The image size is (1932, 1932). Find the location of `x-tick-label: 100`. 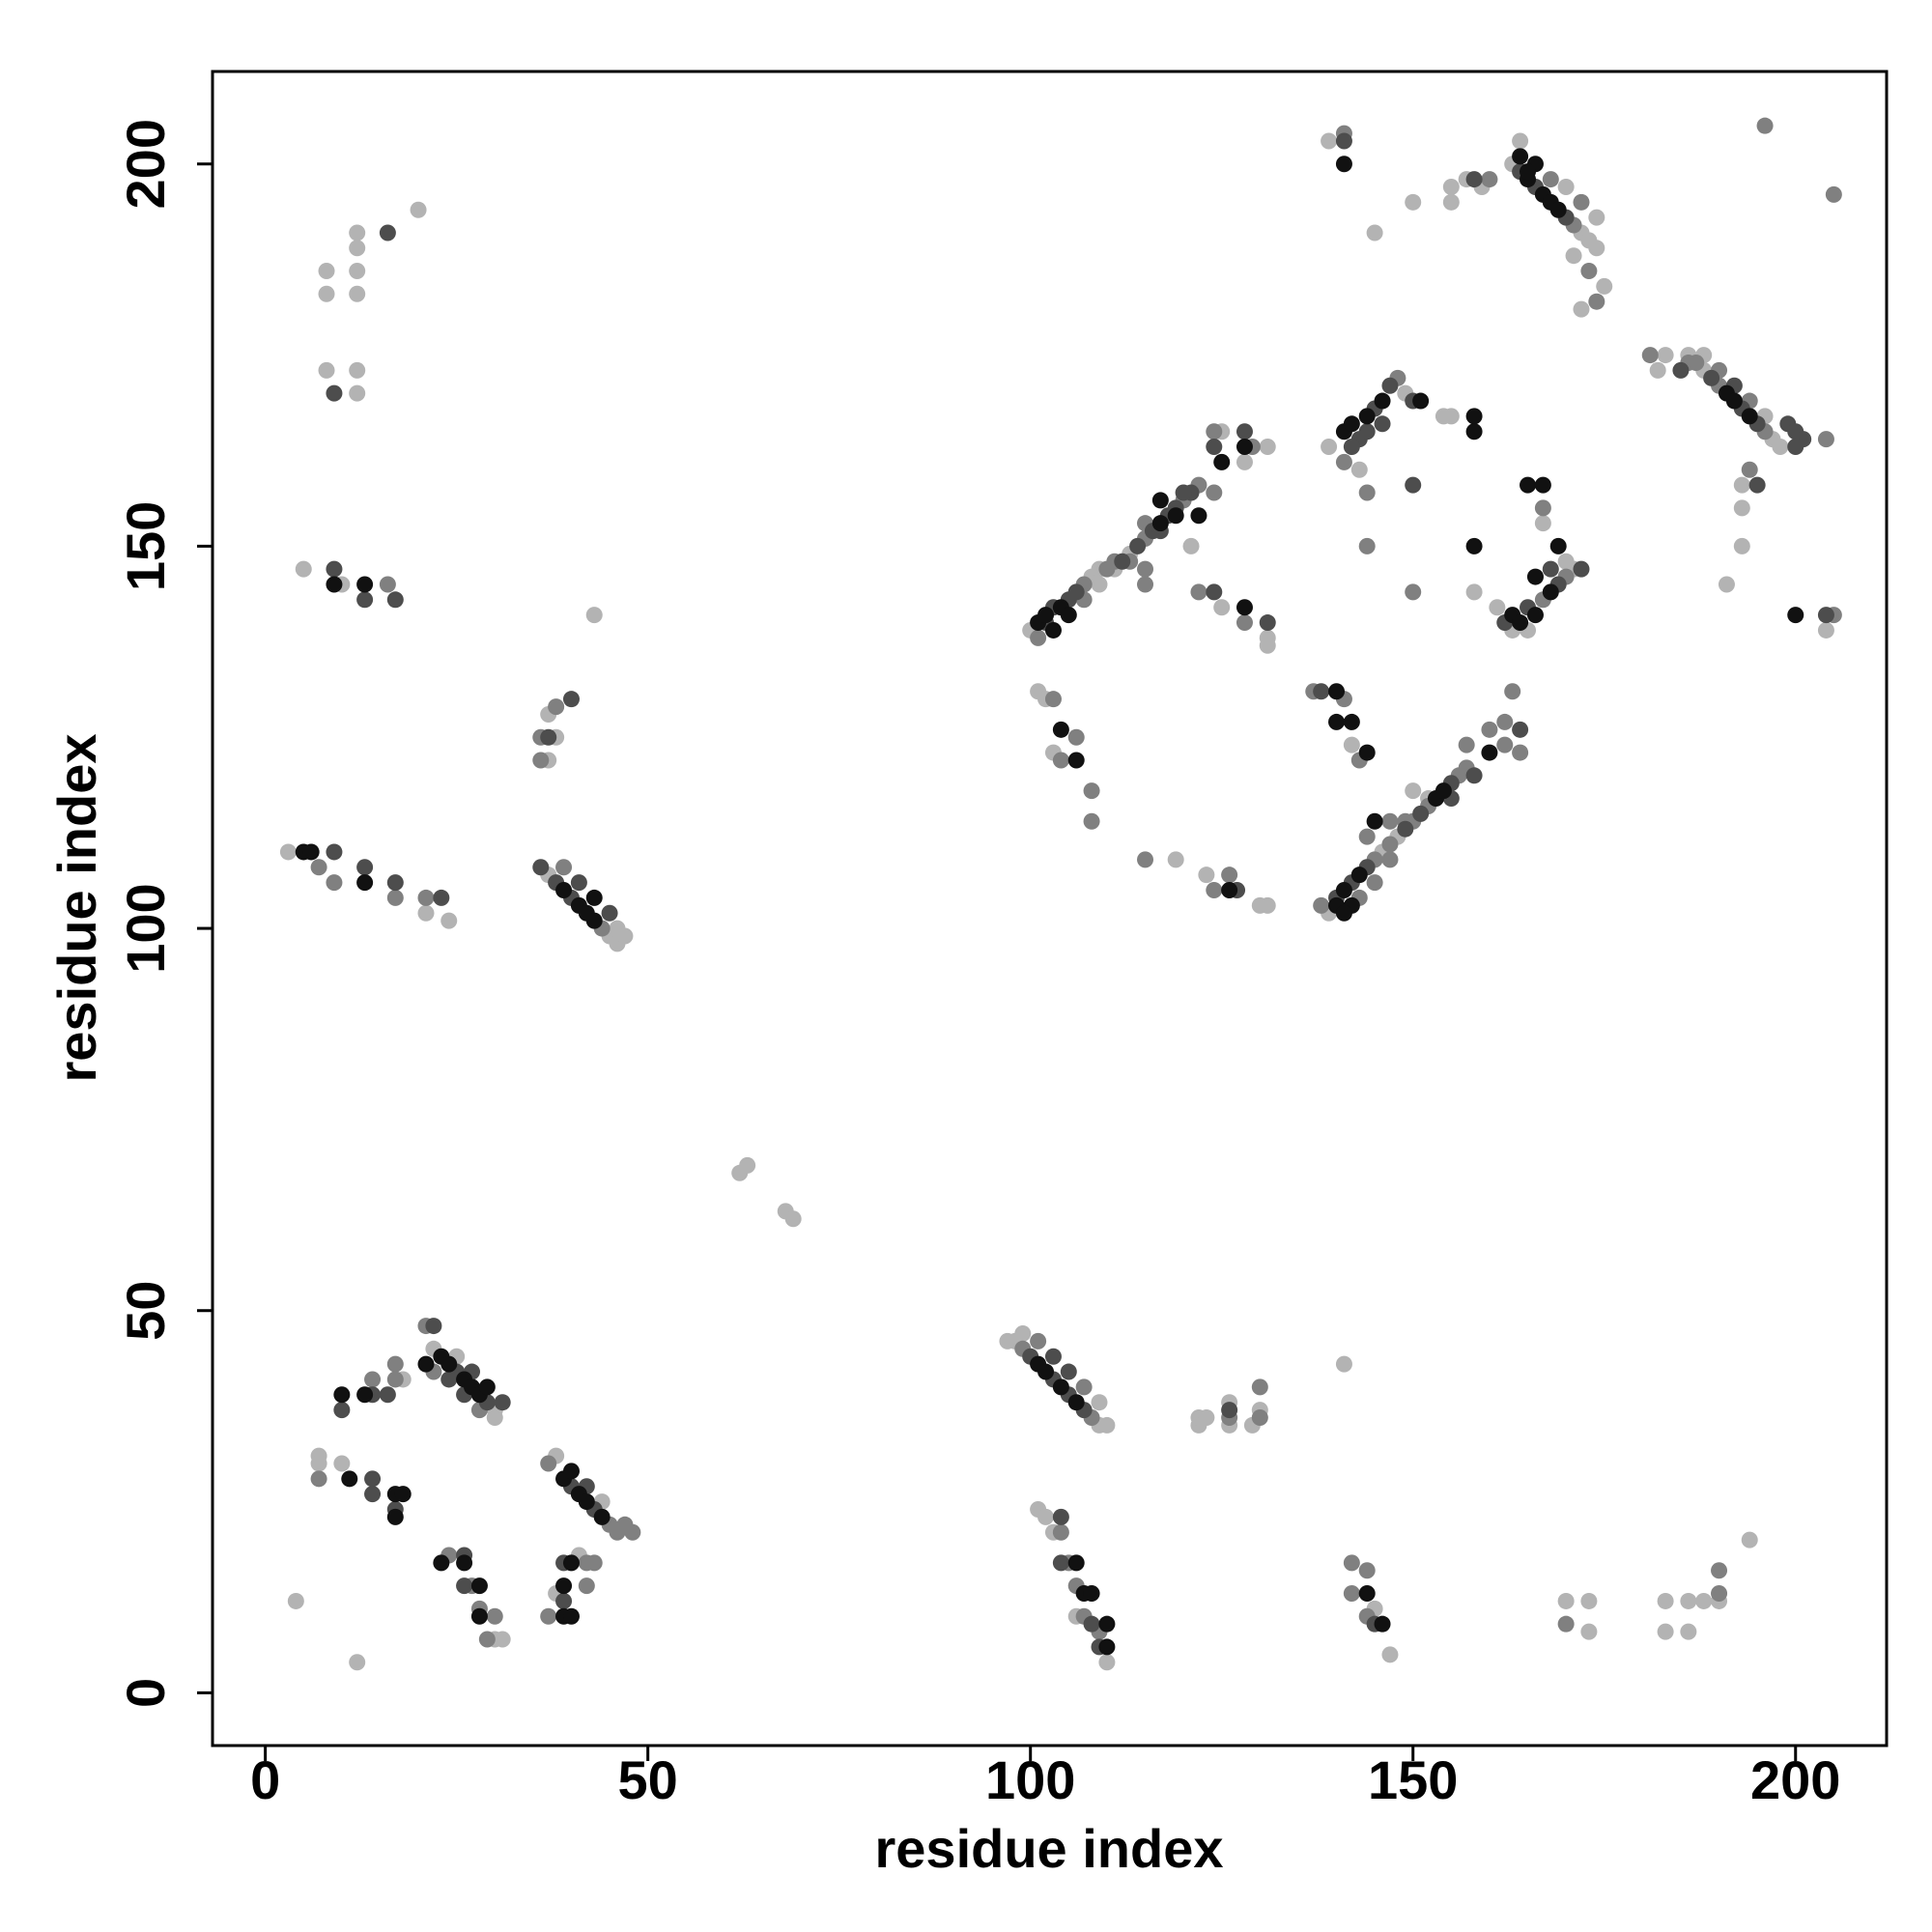

x-tick-label: 100 is located at coordinates (1030, 1779).